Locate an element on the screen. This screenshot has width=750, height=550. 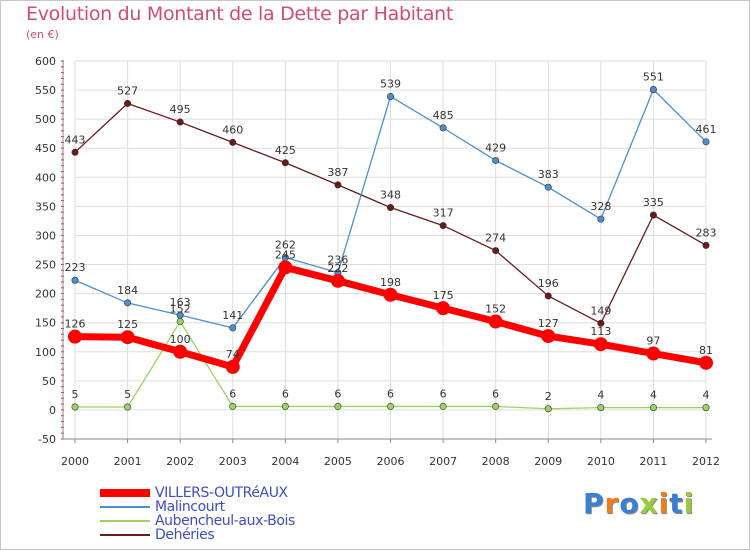
x-tick-label: 2012 is located at coordinates (706, 461).